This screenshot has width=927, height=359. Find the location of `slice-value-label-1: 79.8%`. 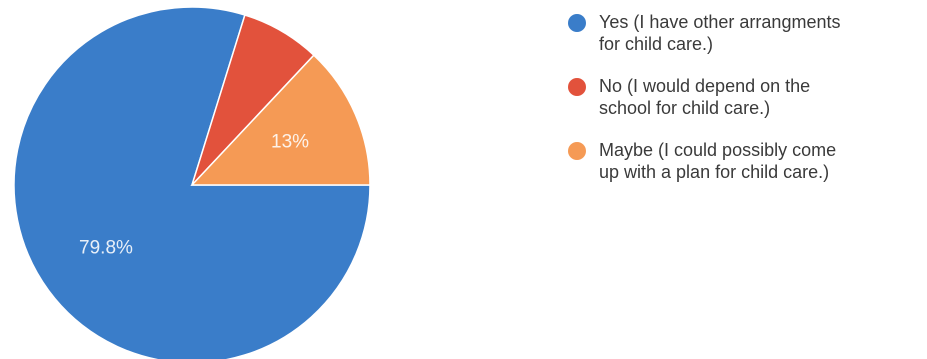

slice-value-label-1: 79.8% is located at coordinates (106, 247).